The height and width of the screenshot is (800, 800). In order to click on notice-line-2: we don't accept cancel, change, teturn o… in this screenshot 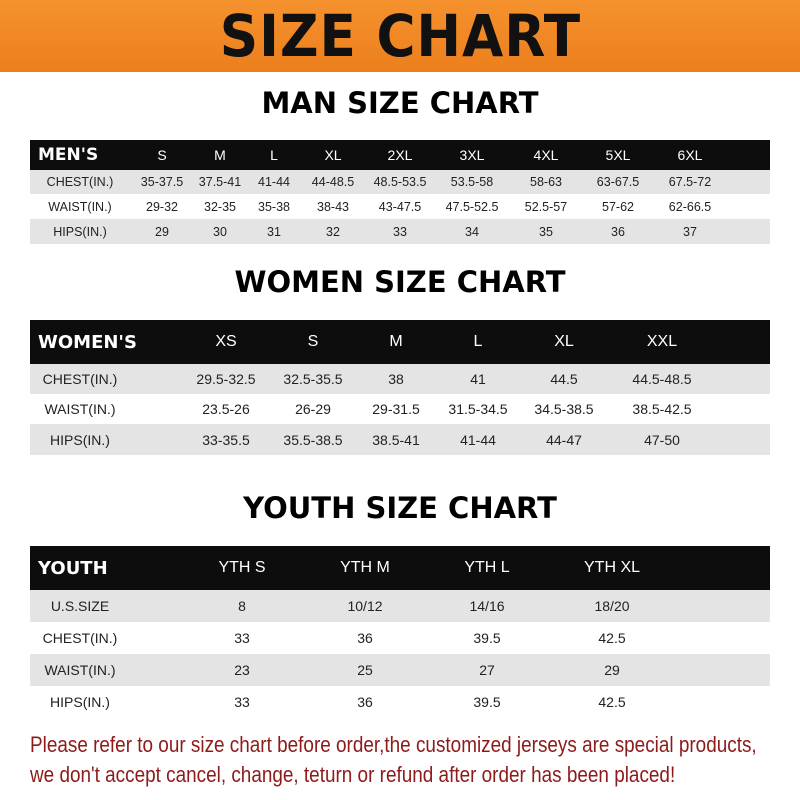, I will do `click(353, 774)`.